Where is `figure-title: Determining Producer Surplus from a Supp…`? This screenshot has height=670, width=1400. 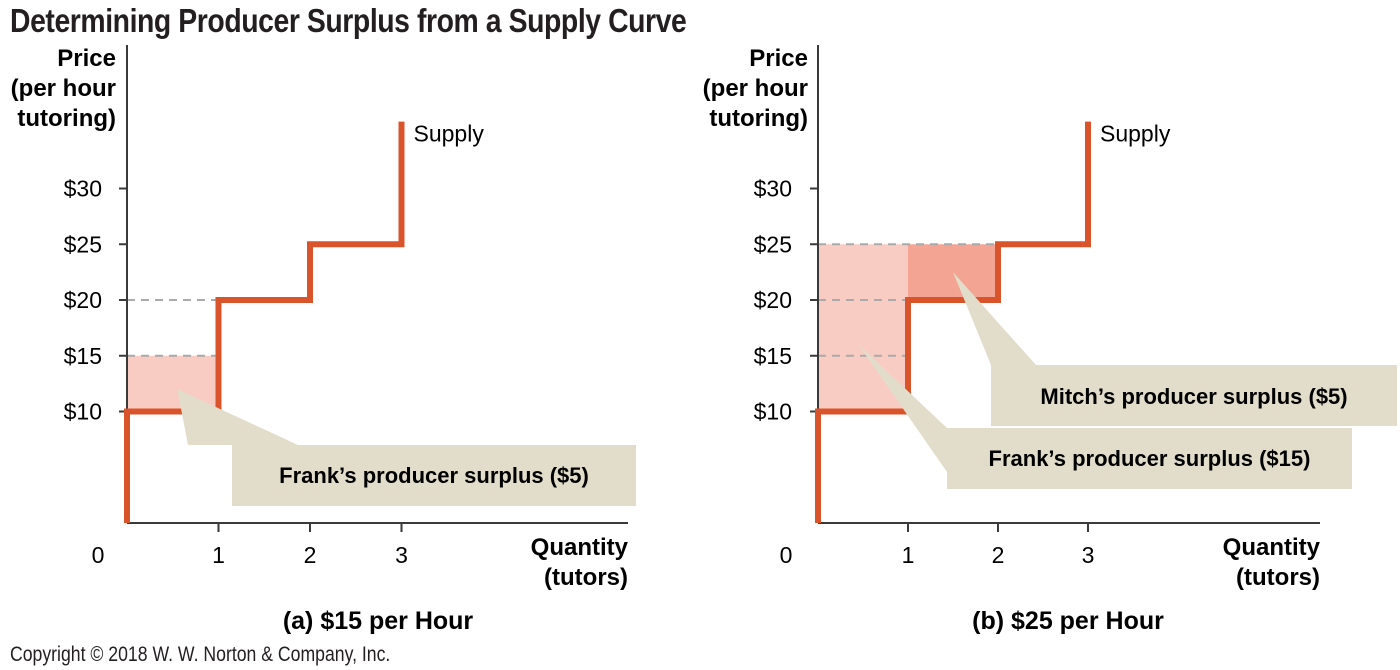
figure-title: Determining Producer Surplus from a Supp… is located at coordinates (348, 20).